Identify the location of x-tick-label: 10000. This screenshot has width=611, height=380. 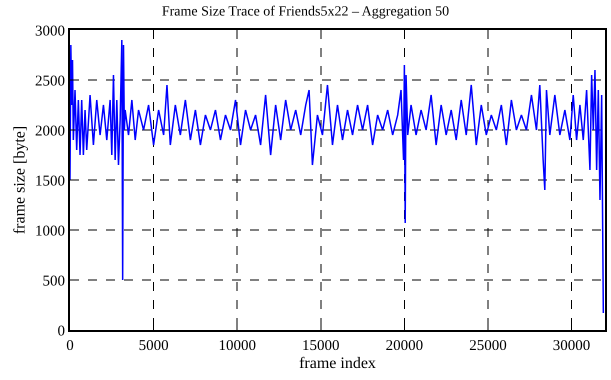
(237, 346).